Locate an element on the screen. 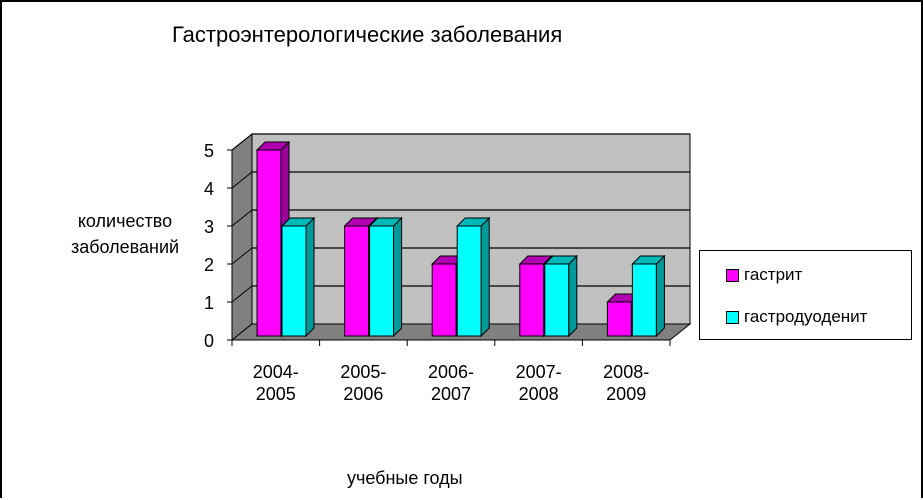  y-tick-label: 3 is located at coordinates (209, 227).